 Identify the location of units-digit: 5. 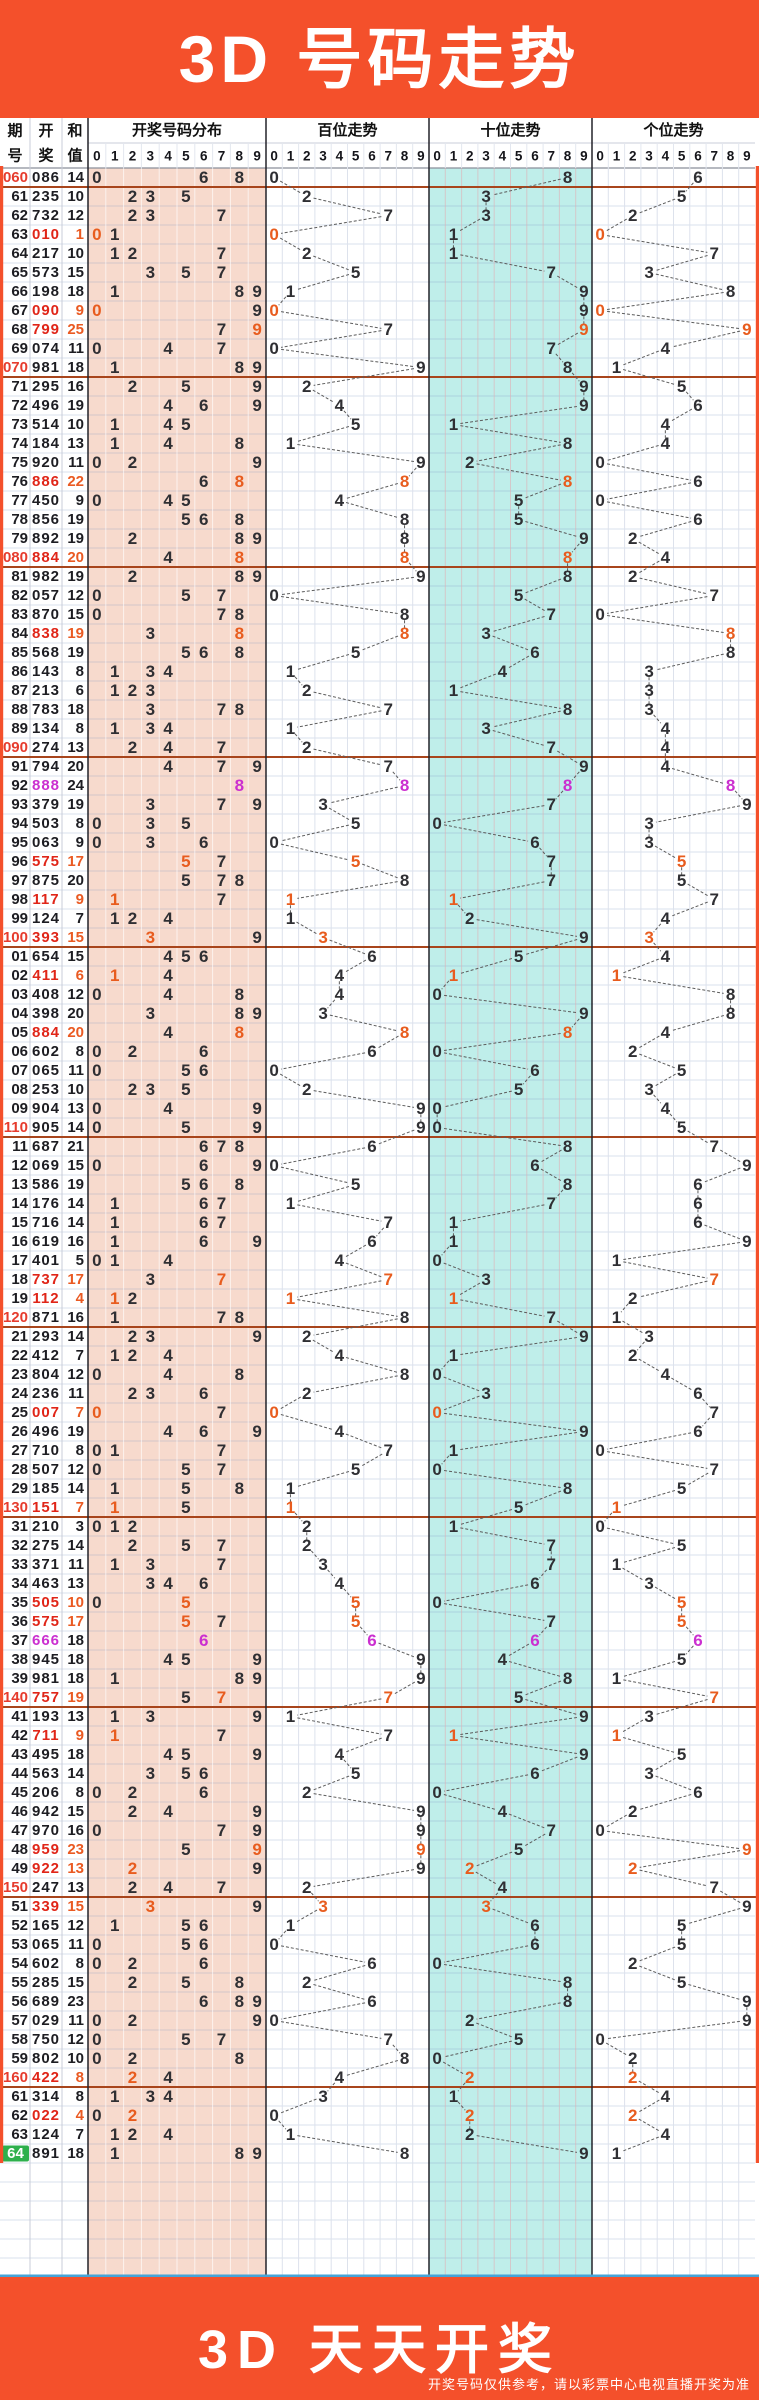
(681, 1944).